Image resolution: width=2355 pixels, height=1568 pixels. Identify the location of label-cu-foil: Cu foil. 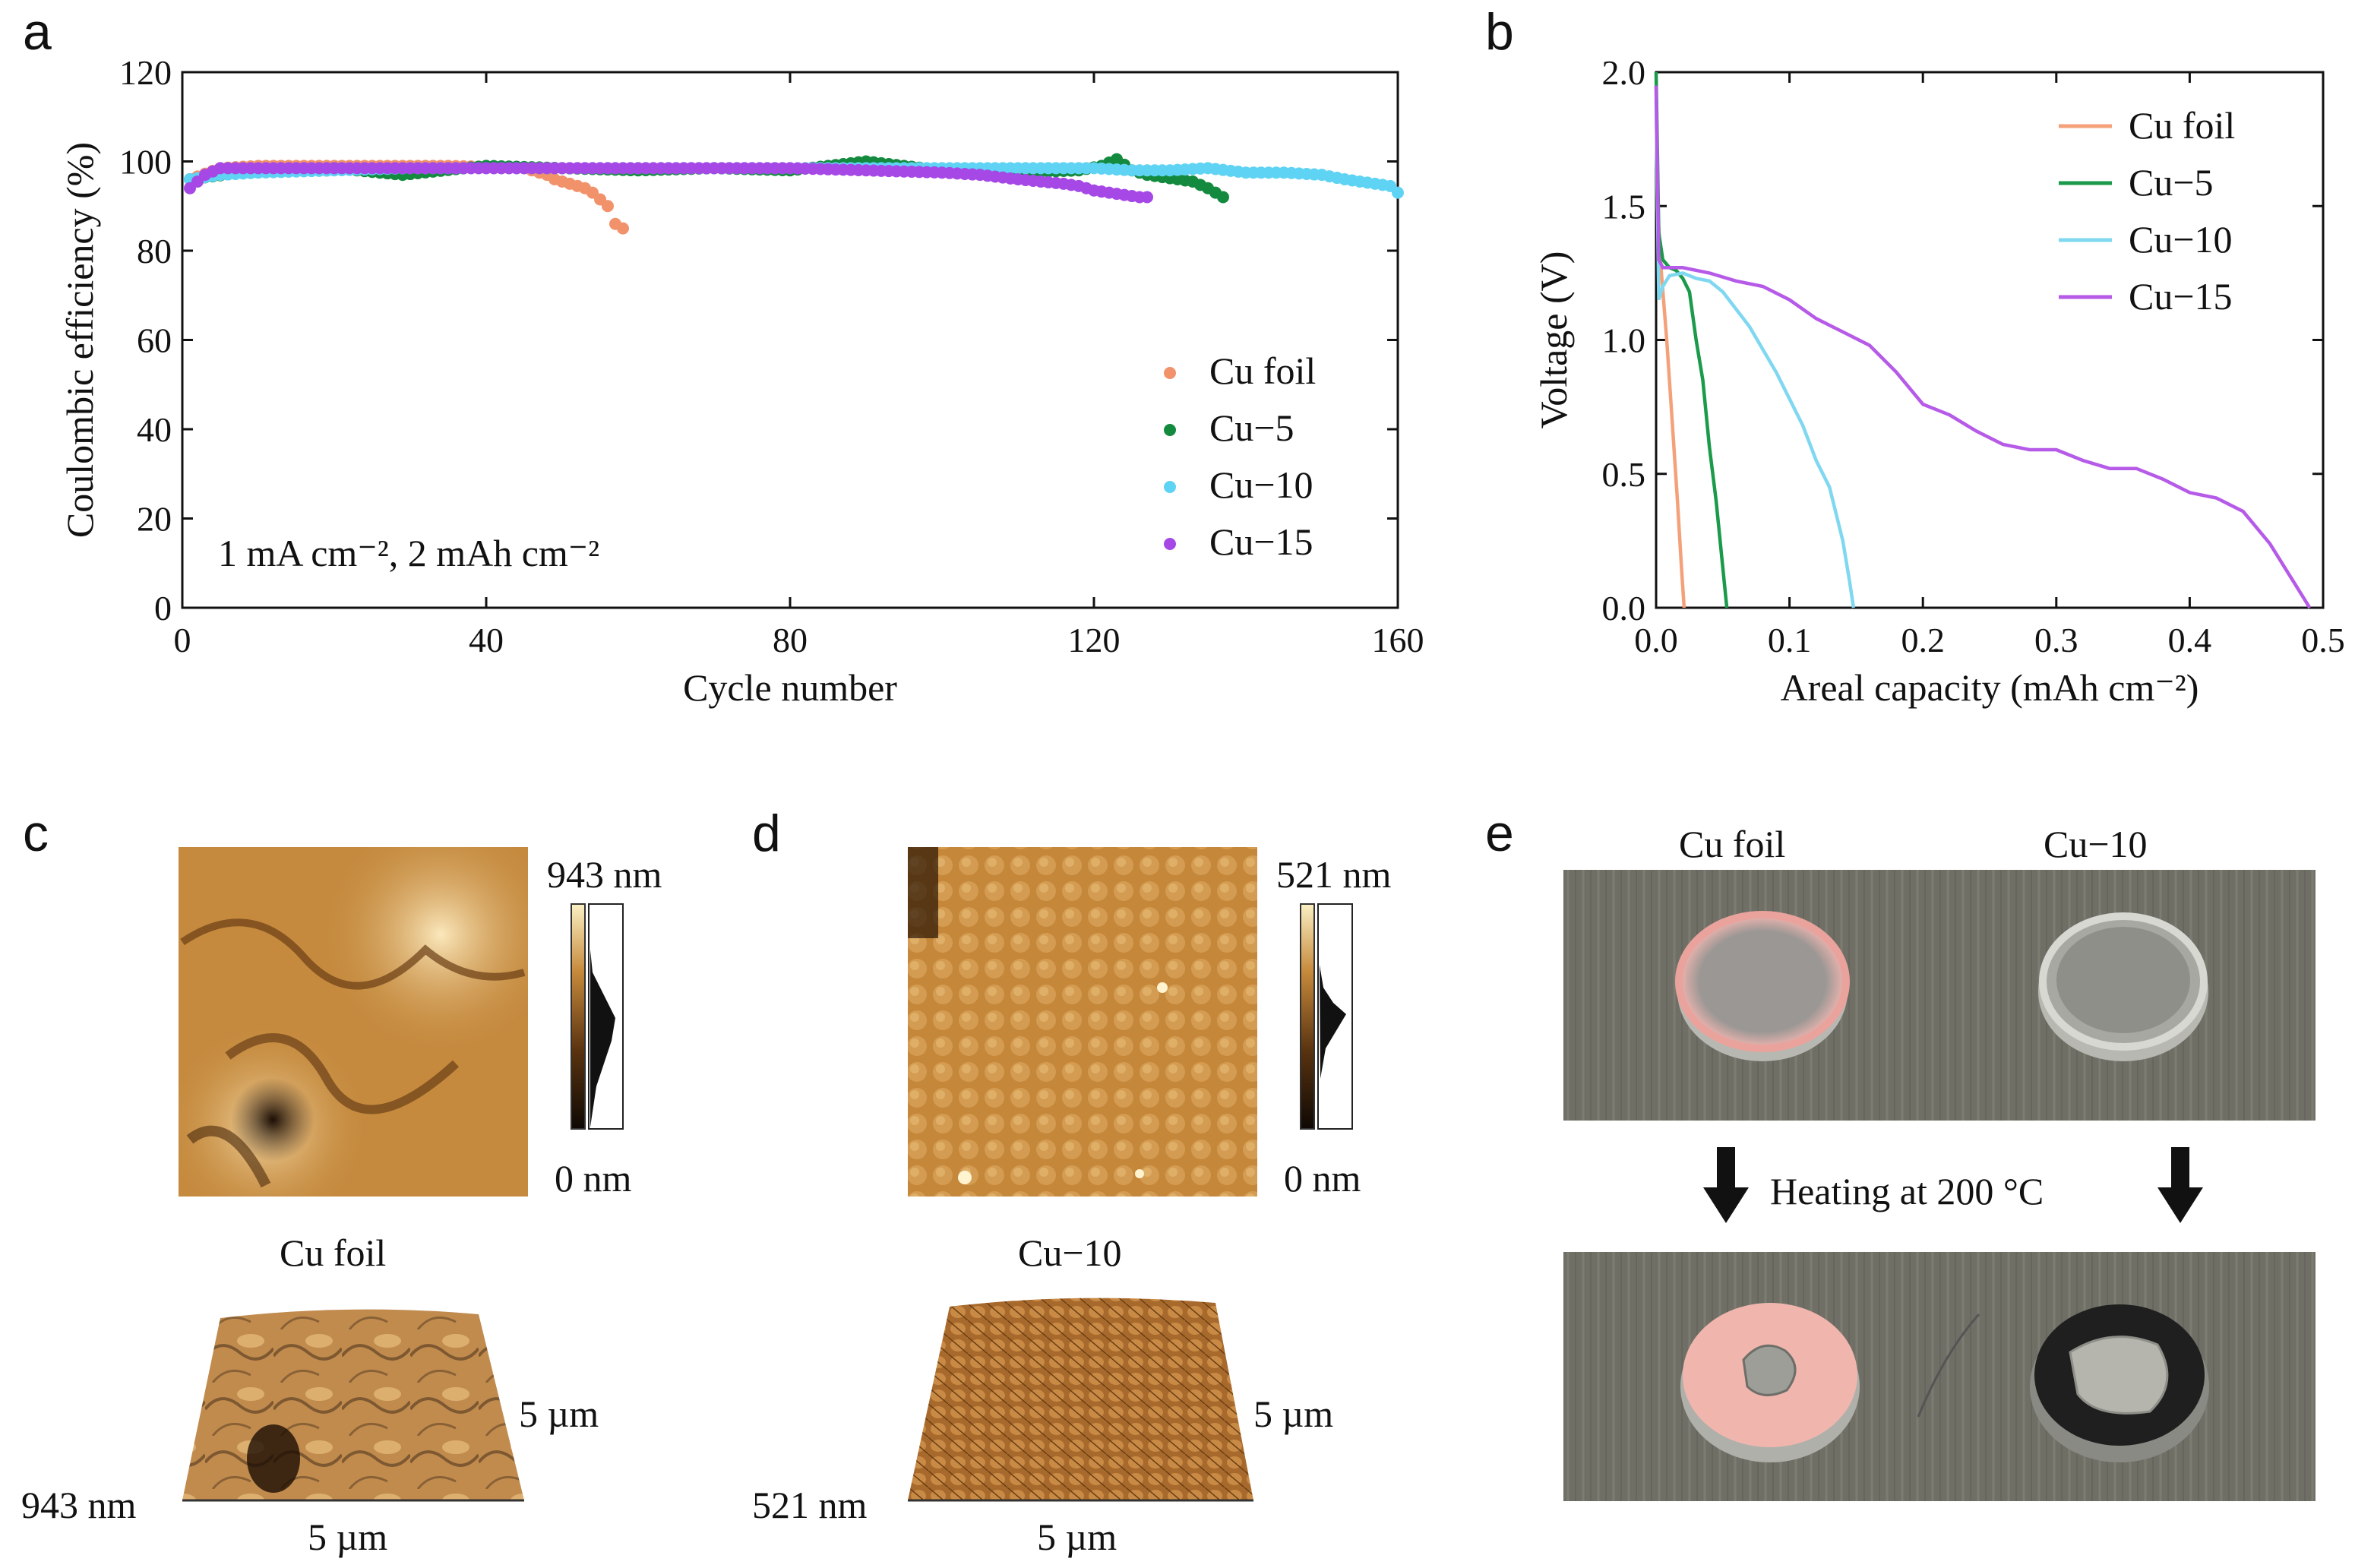
(1732, 844).